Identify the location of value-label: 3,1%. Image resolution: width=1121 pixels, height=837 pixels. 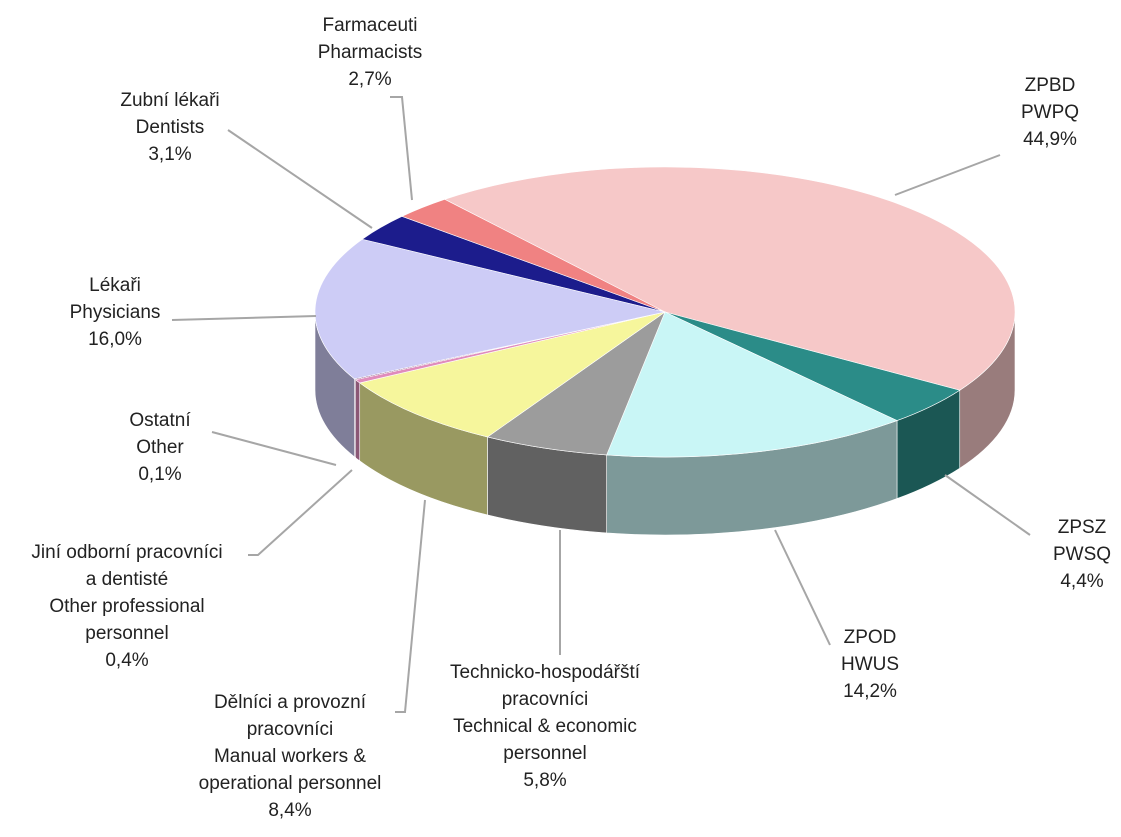
(170, 154).